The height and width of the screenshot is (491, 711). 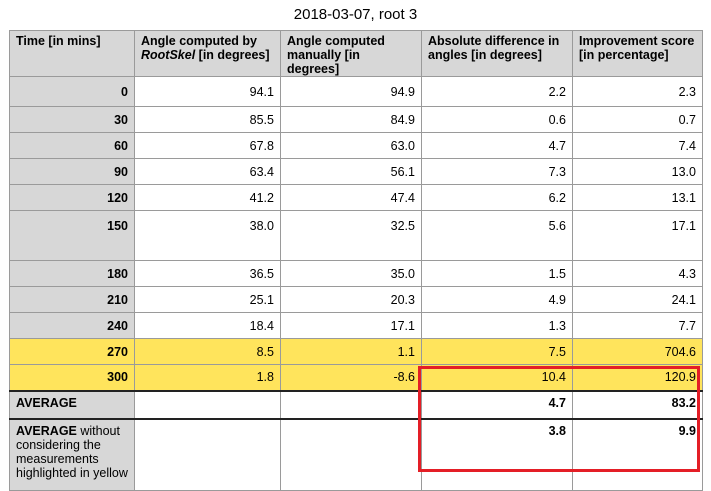 I want to click on row-time: 300, so click(x=72, y=377).